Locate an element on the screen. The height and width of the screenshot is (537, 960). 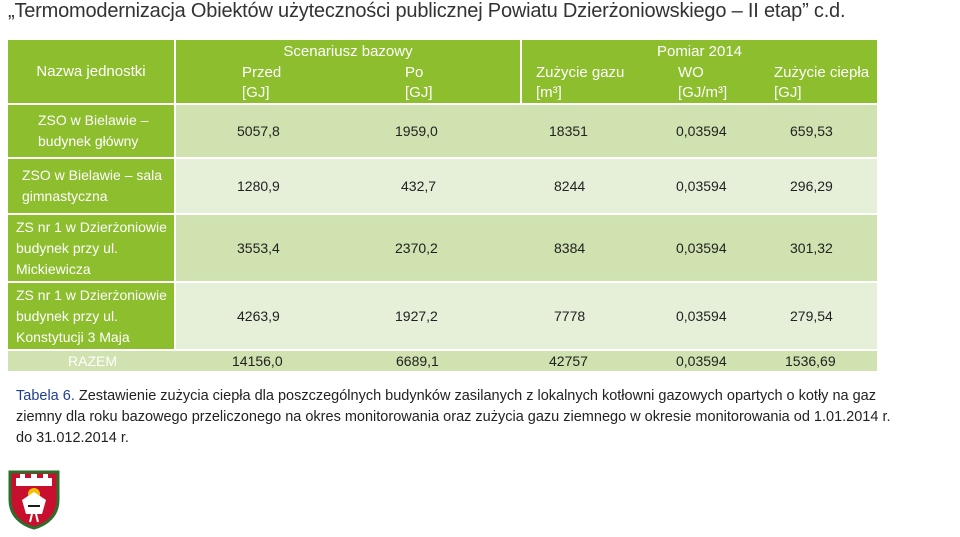
group-header-baseline-label: Scenariusz bazowy is located at coordinates (348, 51).